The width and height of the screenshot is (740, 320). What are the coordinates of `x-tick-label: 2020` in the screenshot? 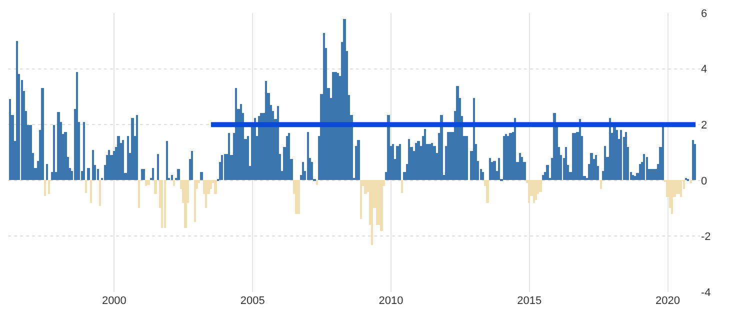 It's located at (668, 301).